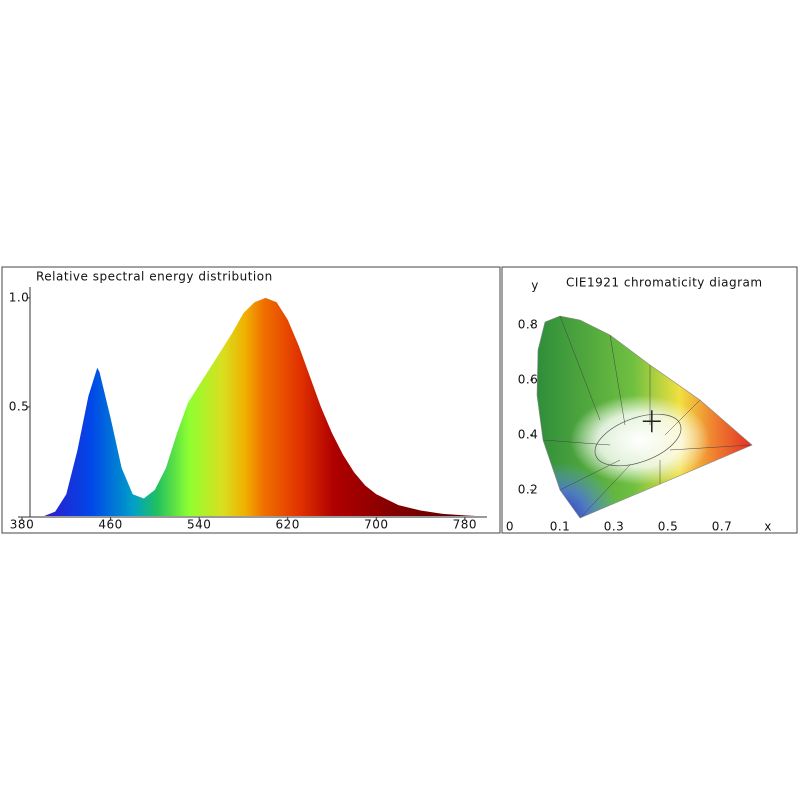 This screenshot has width=800, height=800. What do you see at coordinates (19, 297) in the screenshot?
I see `y-tick-label: 1.0` at bounding box center [19, 297].